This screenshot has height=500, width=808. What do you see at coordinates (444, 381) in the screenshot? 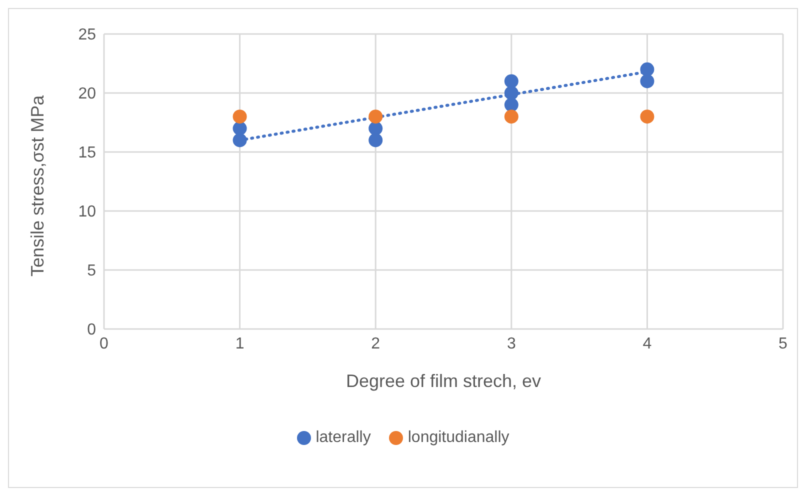
I see `x-axis-title: Degree of film strech, ev` at bounding box center [444, 381].